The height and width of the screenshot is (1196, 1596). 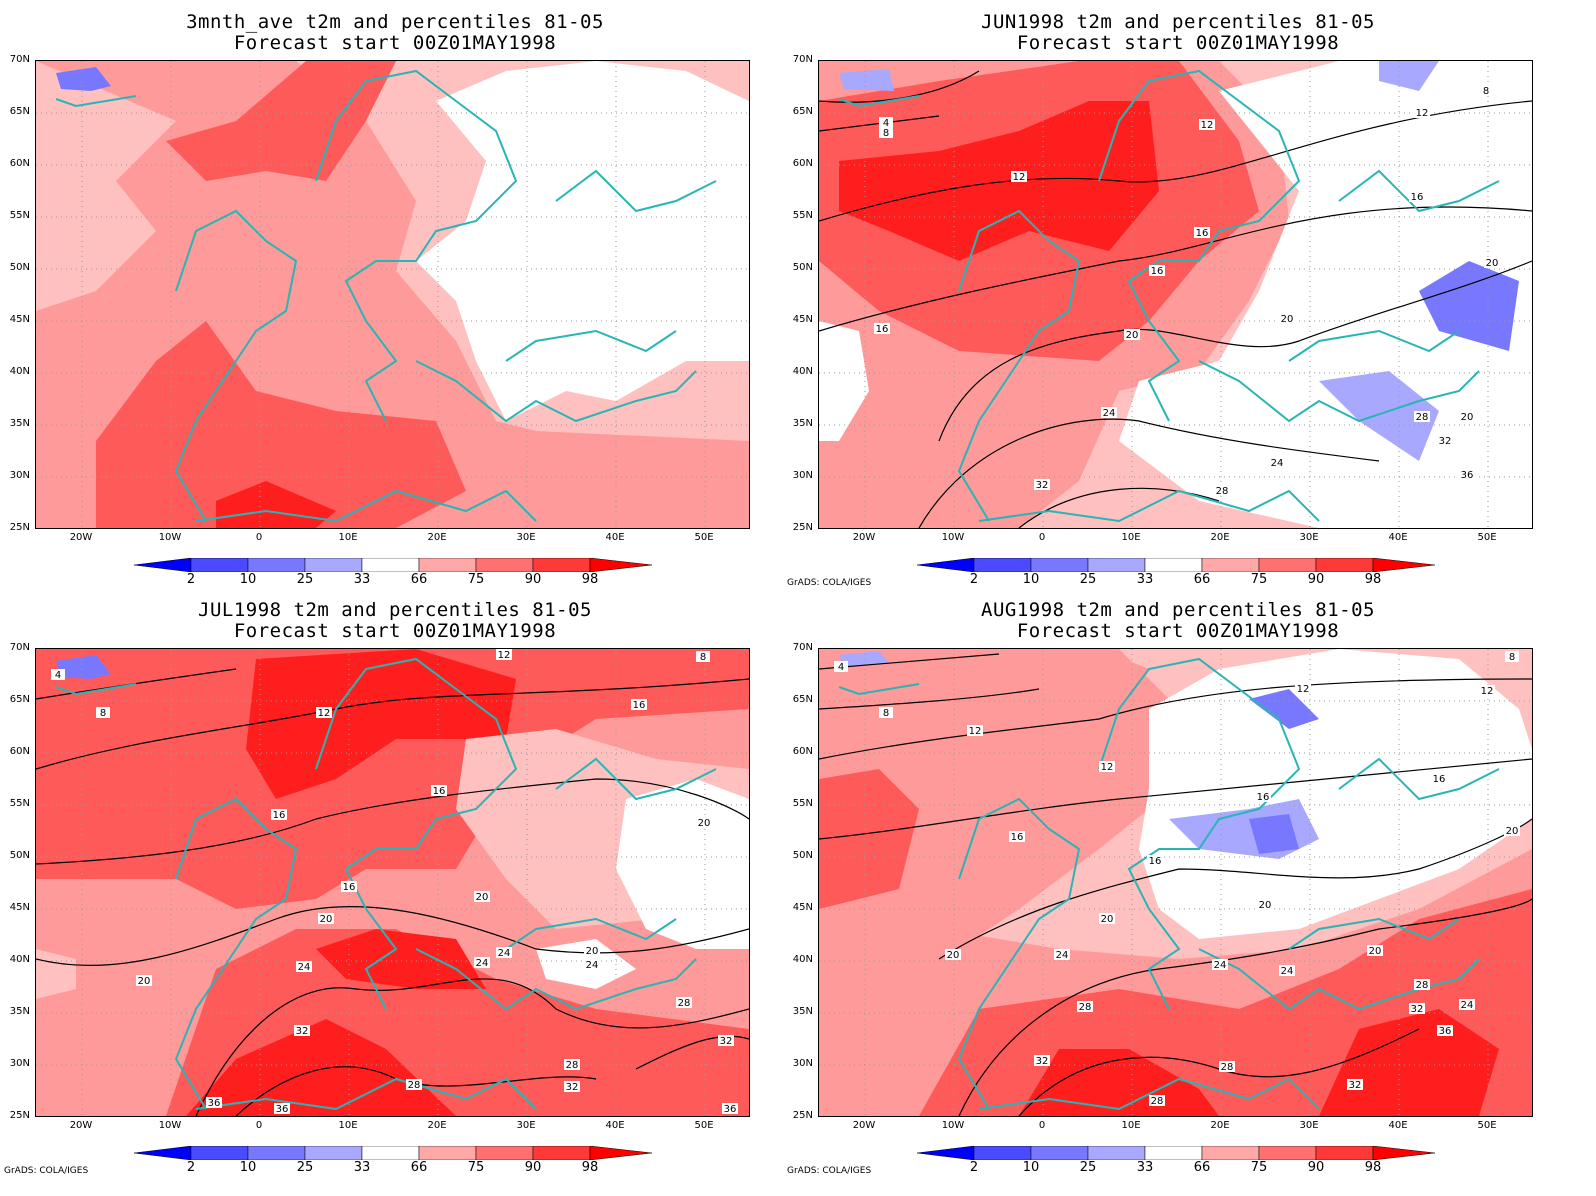 I want to click on colorbar-label: 33, so click(x=362, y=579).